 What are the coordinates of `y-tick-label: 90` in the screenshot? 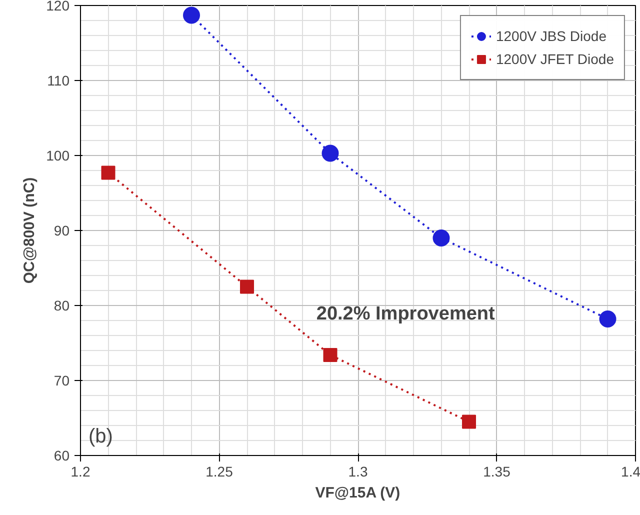 It's located at (62, 230).